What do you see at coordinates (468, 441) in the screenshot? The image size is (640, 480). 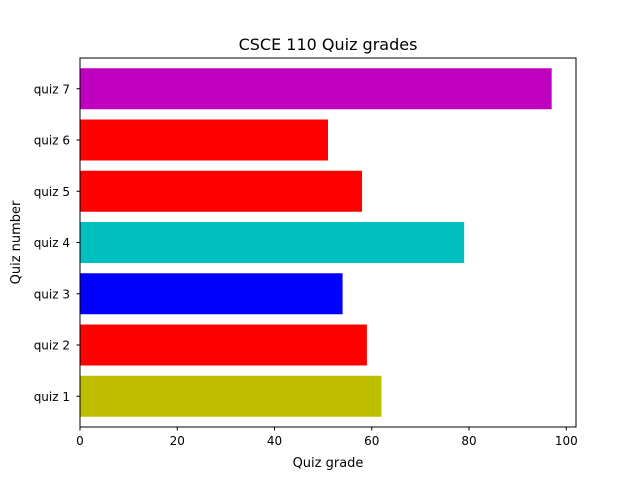 I see `x-tick-label: 80` at bounding box center [468, 441].